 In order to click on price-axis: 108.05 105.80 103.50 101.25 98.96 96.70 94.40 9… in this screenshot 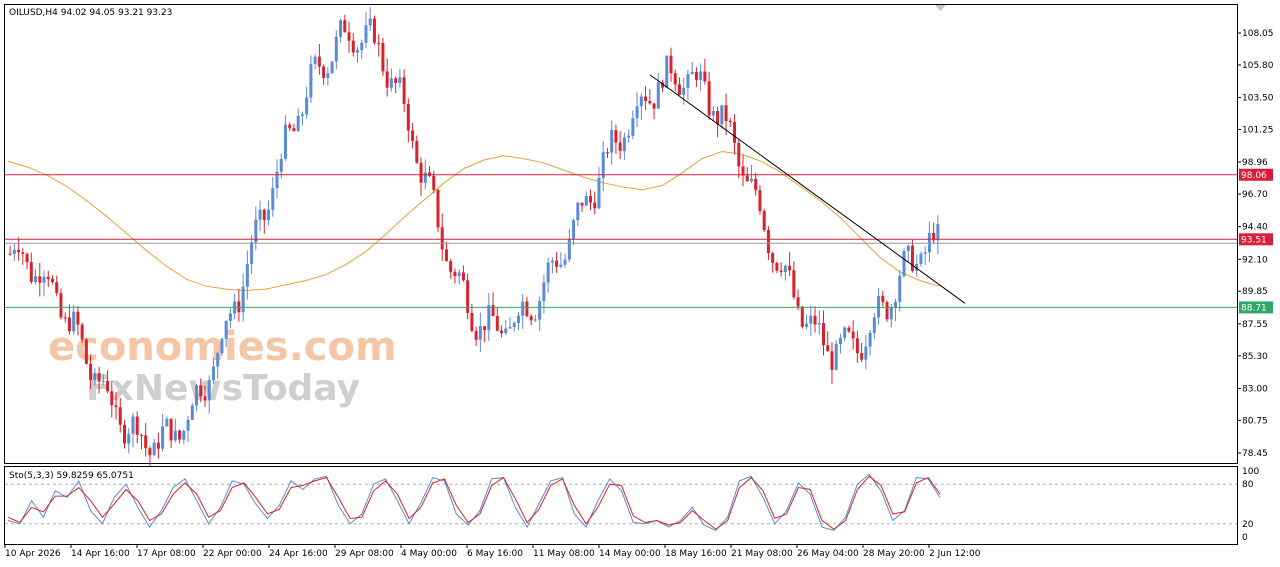, I will do `click(1255, 244)`.